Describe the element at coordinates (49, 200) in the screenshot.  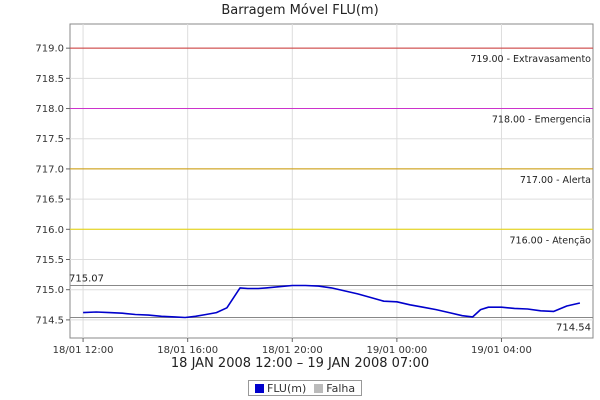
I see `y-tick-label: 716.5` at that location.